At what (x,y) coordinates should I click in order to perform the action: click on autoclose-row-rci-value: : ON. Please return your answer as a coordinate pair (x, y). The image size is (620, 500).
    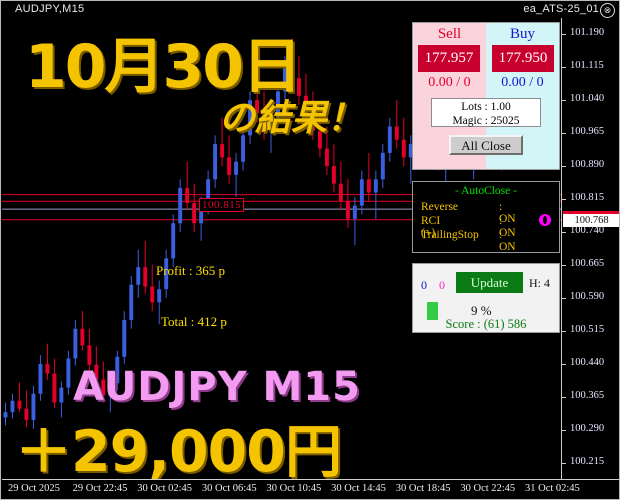
    Looking at the image, I should click on (507, 227).